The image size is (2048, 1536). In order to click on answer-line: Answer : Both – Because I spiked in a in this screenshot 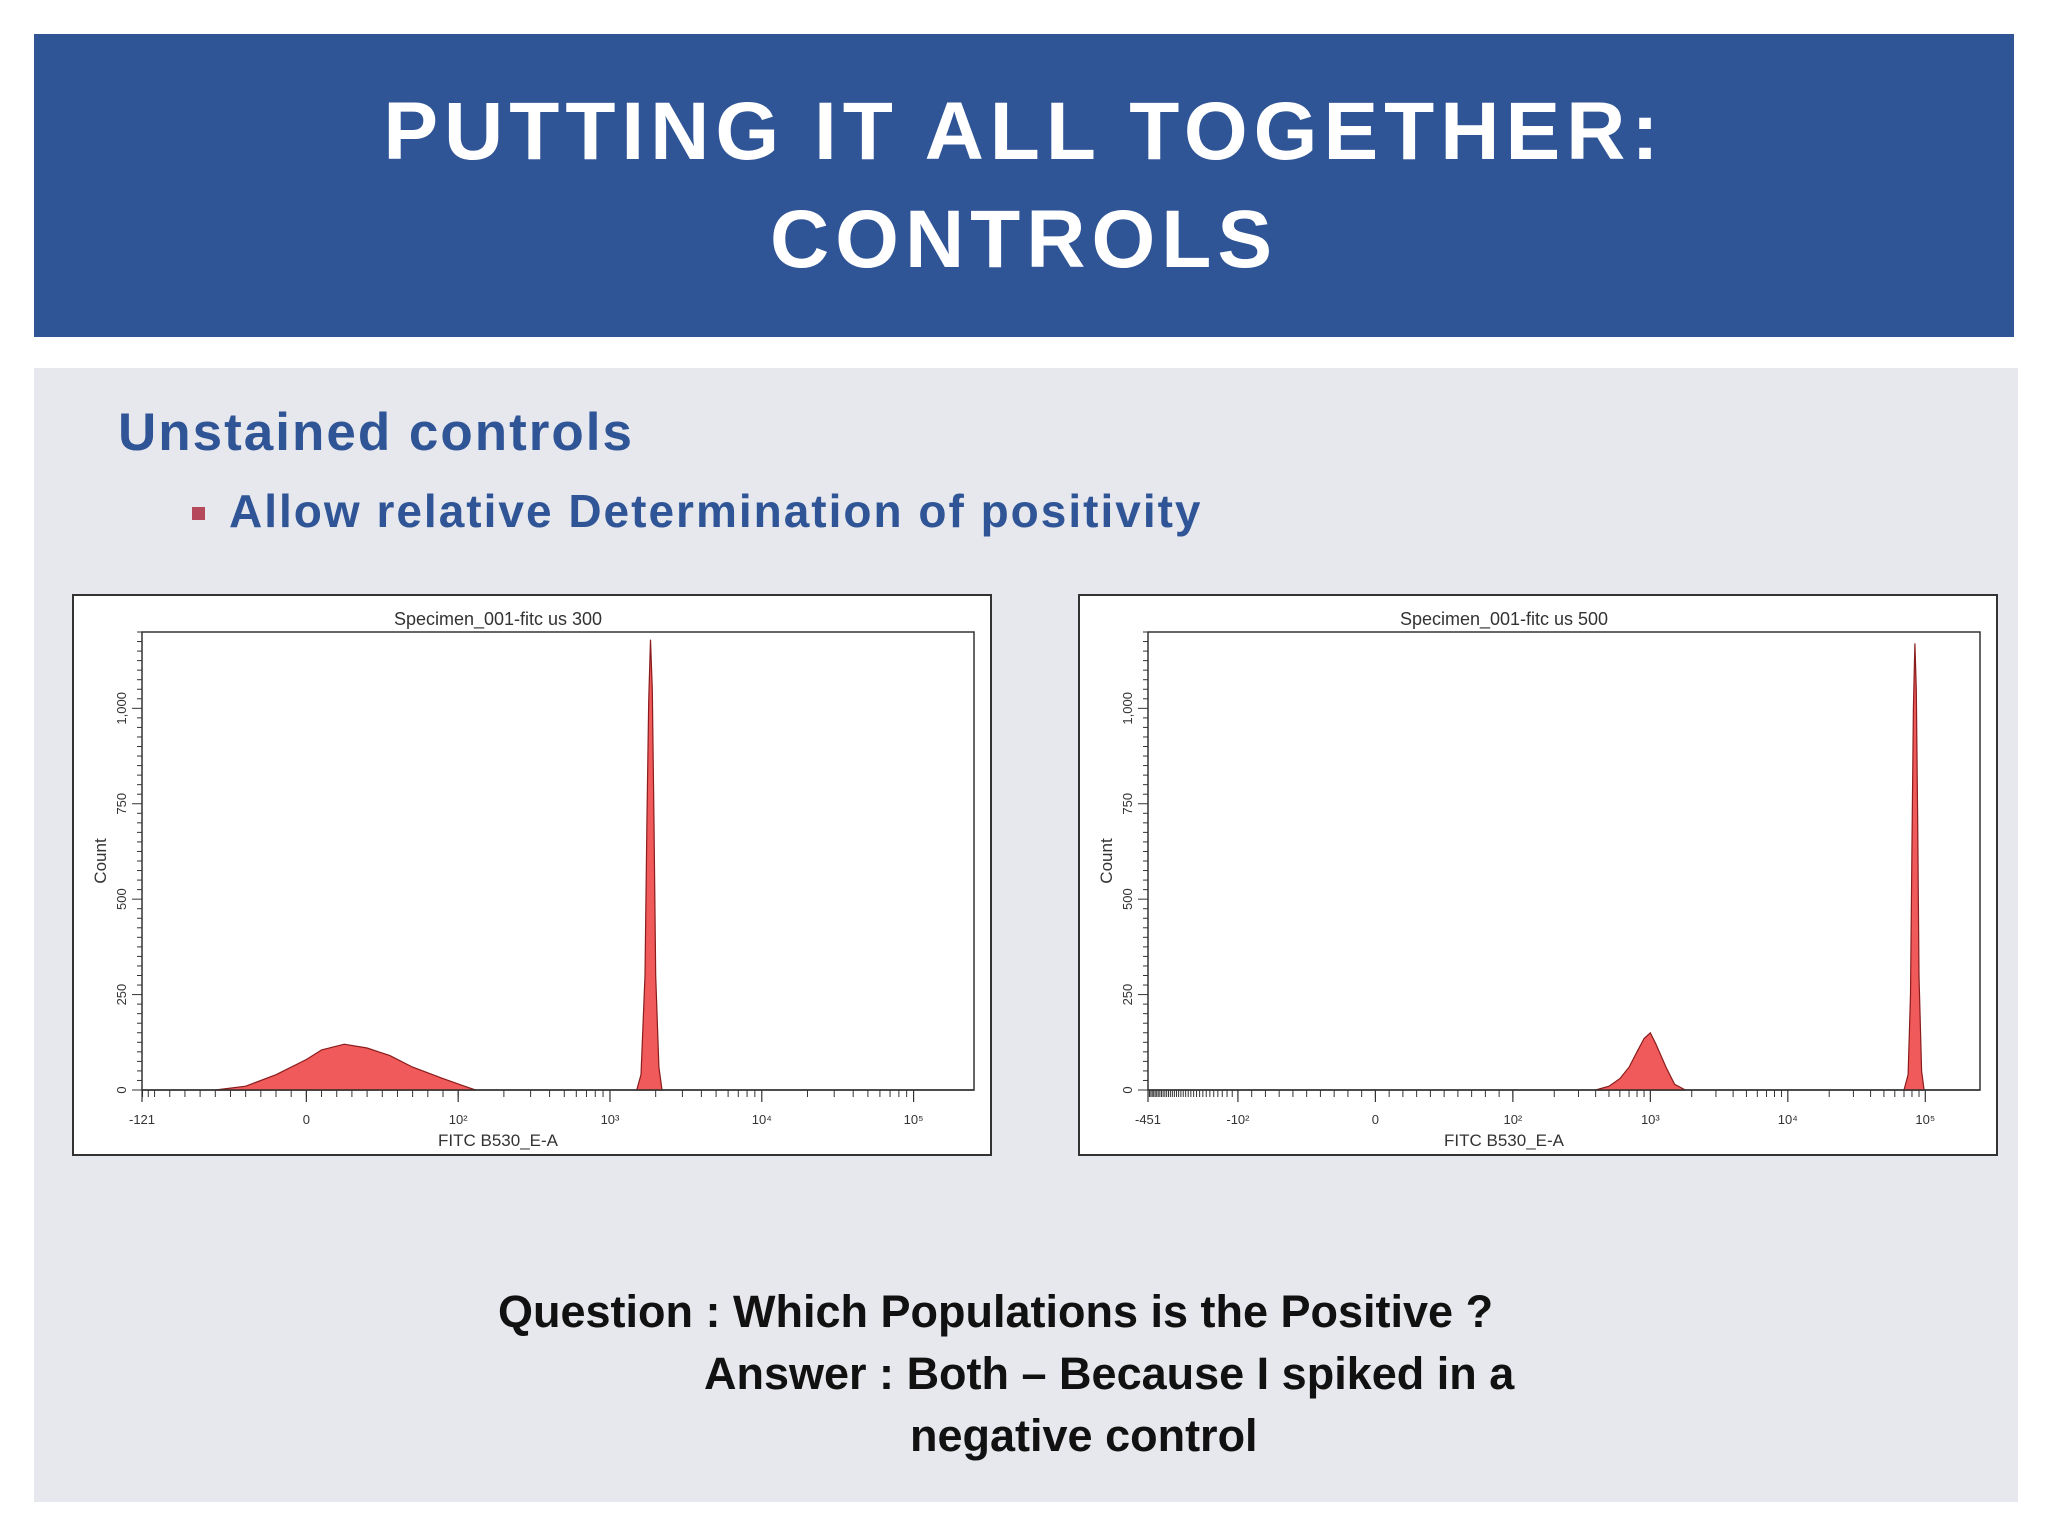, I will do `click(1109, 1374)`.